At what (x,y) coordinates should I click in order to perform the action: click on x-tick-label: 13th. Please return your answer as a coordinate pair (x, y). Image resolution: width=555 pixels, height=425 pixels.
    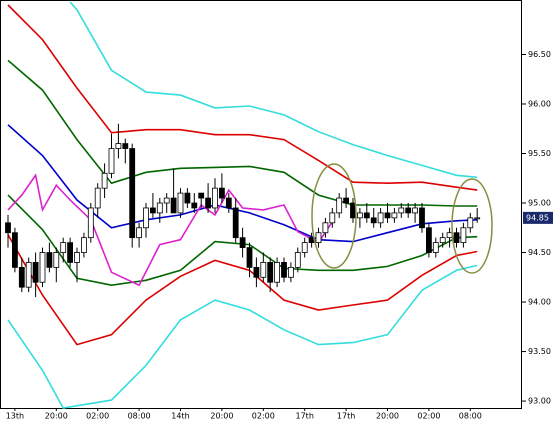
    Looking at the image, I should click on (15, 416).